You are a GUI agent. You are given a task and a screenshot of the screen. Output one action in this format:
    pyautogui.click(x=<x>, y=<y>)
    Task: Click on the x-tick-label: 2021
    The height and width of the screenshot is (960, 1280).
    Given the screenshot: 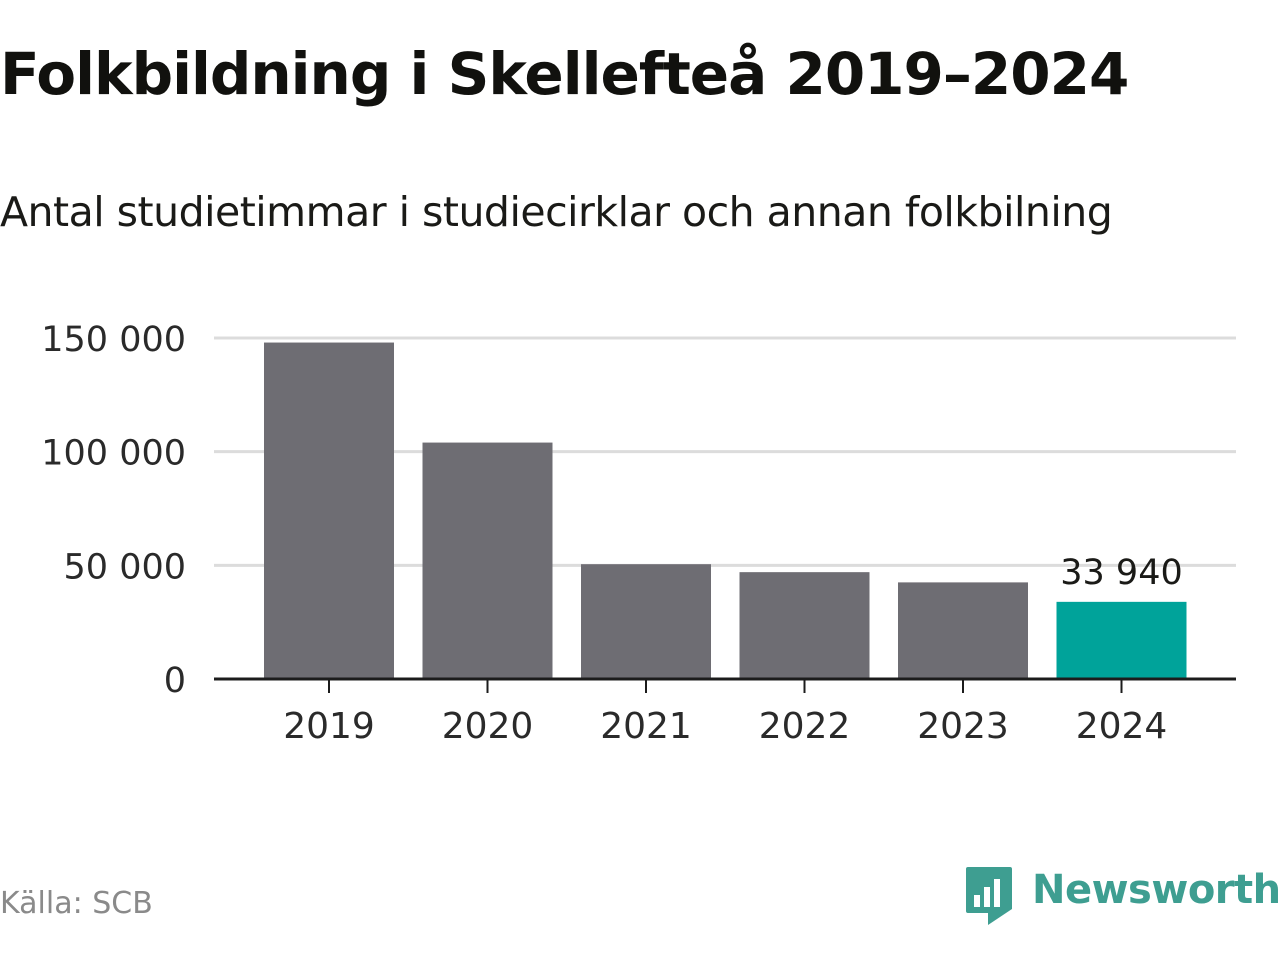 What is the action you would take?
    pyautogui.click(x=646, y=726)
    